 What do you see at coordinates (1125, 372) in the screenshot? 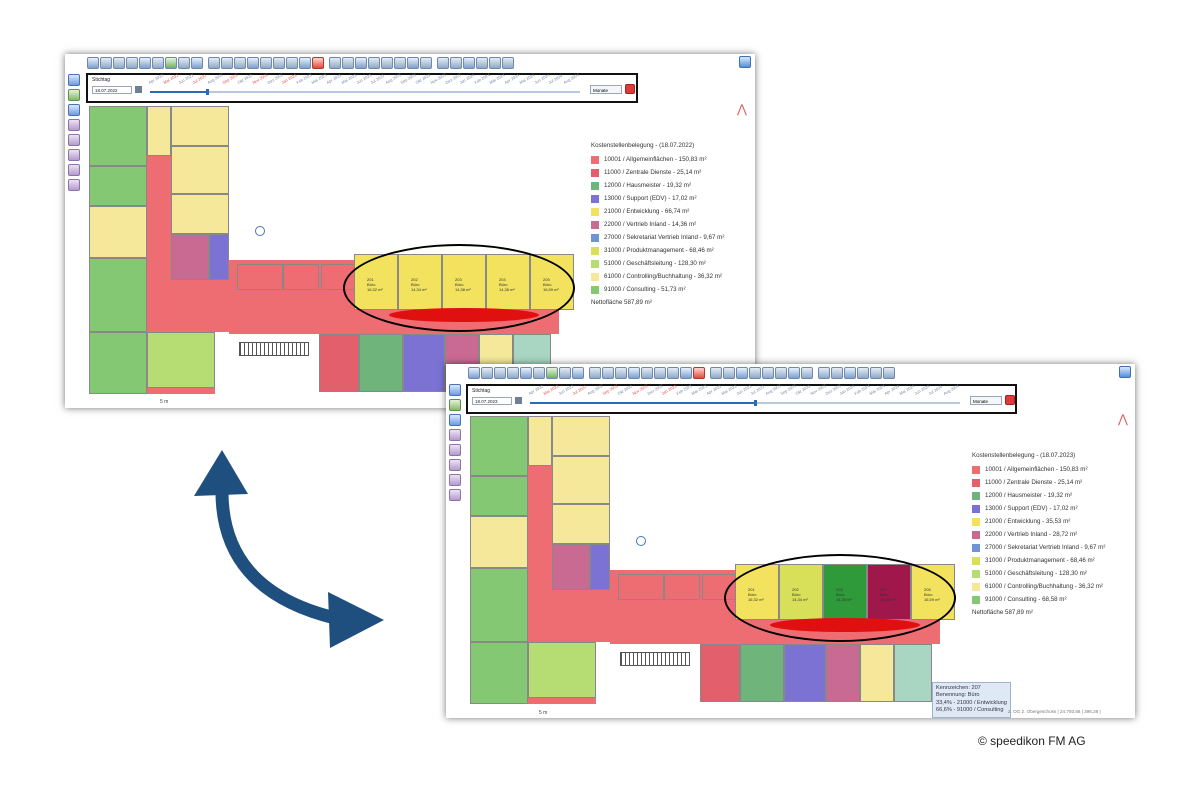
I see `user-icon` at bounding box center [1125, 372].